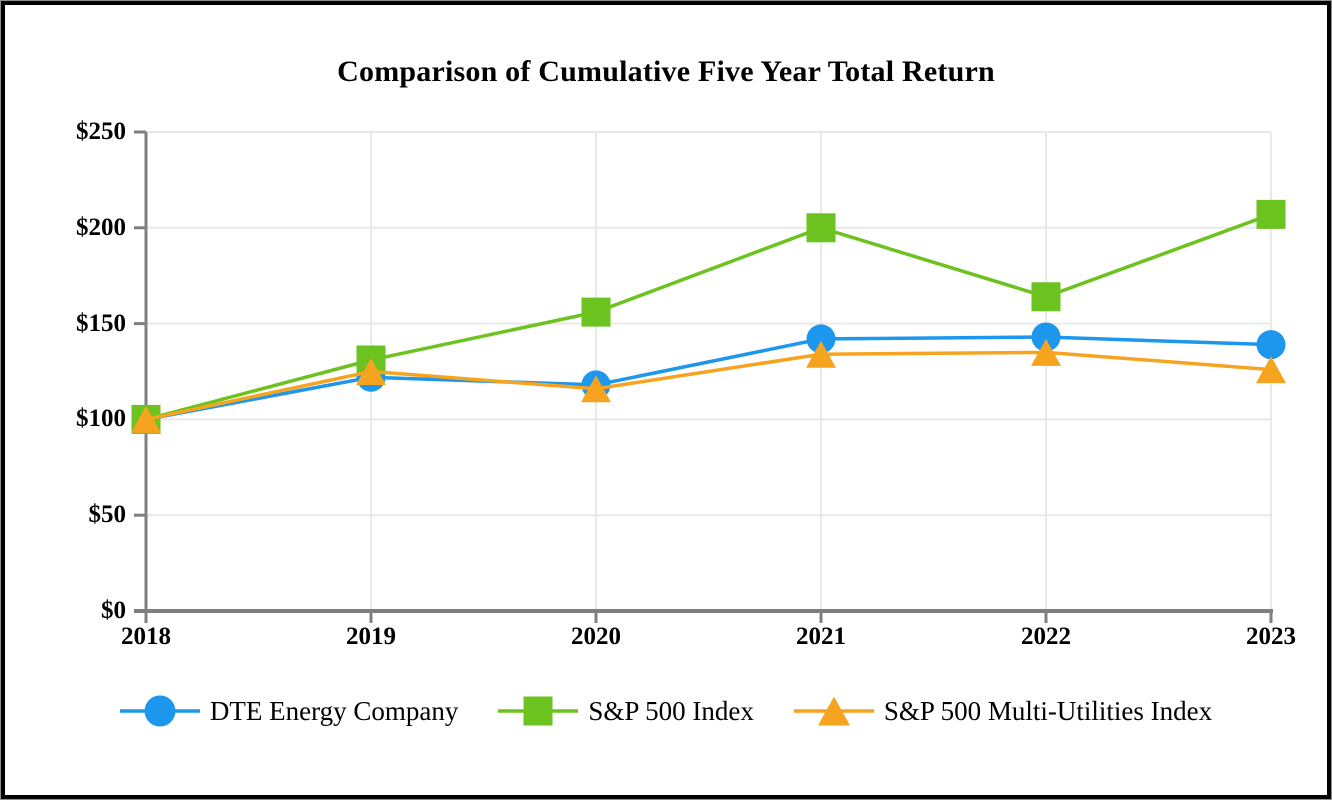 This screenshot has width=1332, height=800. Describe the element at coordinates (101, 227) in the screenshot. I see `y-tick-label: $200` at that location.